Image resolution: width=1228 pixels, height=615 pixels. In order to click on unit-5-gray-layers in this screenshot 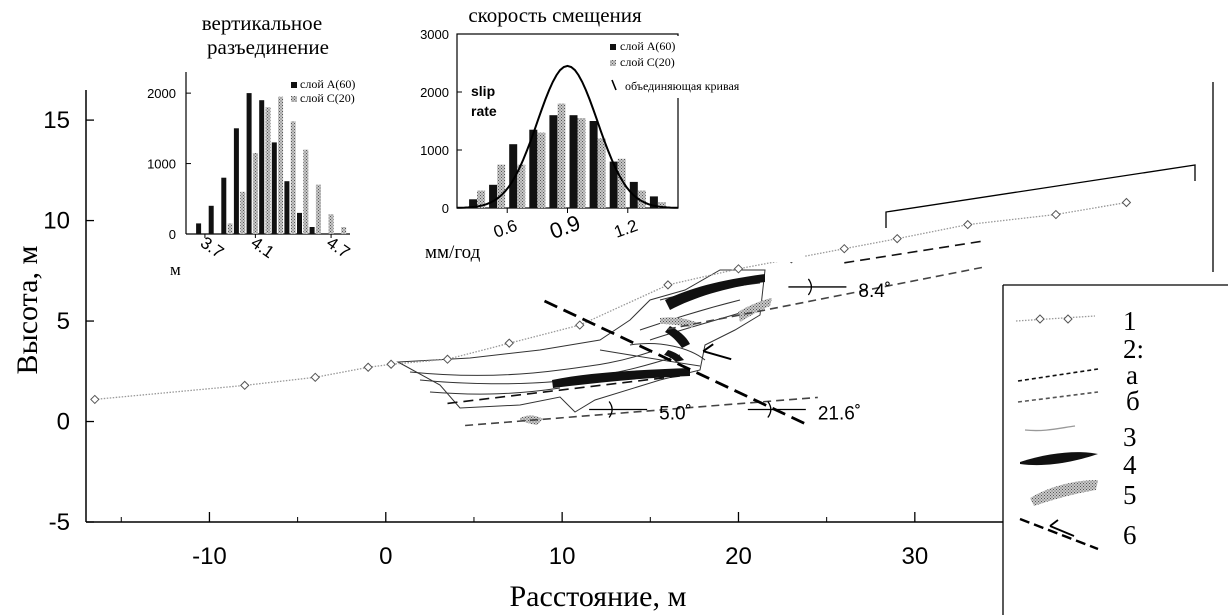, I will do `click(646, 361)`.